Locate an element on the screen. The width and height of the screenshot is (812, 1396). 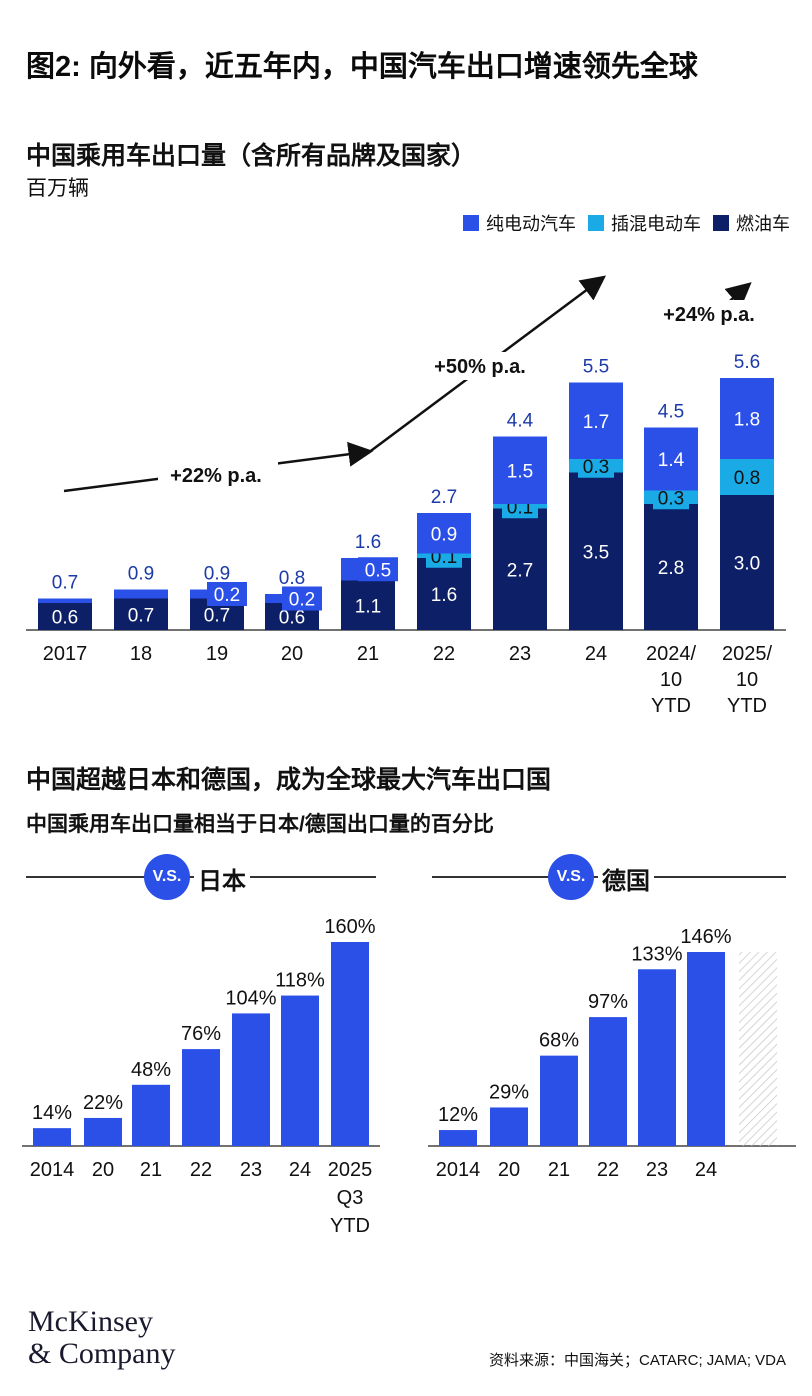
x-tick-label: 24 is located at coordinates (596, 654).